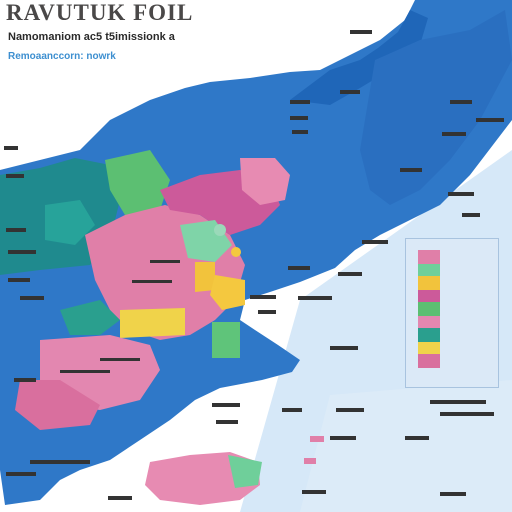  What do you see at coordinates (436, 107) in the screenshot?
I see `landmass-east-coast` at bounding box center [436, 107].